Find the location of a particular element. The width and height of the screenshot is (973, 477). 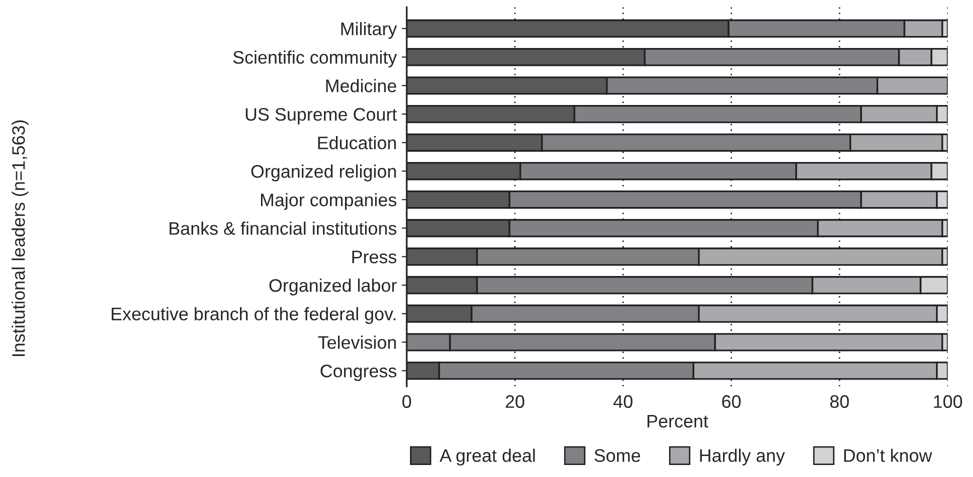

x-tick-label: 80 is located at coordinates (839, 401).